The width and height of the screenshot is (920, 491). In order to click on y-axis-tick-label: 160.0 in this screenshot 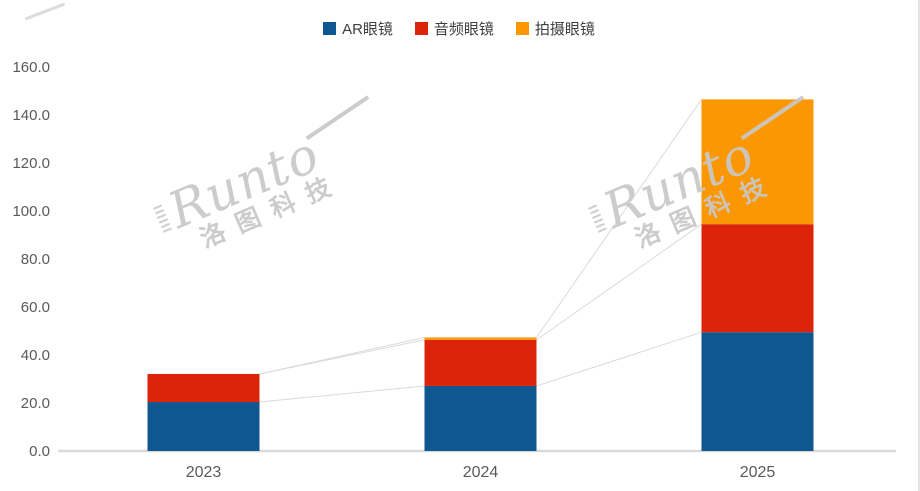, I will do `click(31, 67)`.